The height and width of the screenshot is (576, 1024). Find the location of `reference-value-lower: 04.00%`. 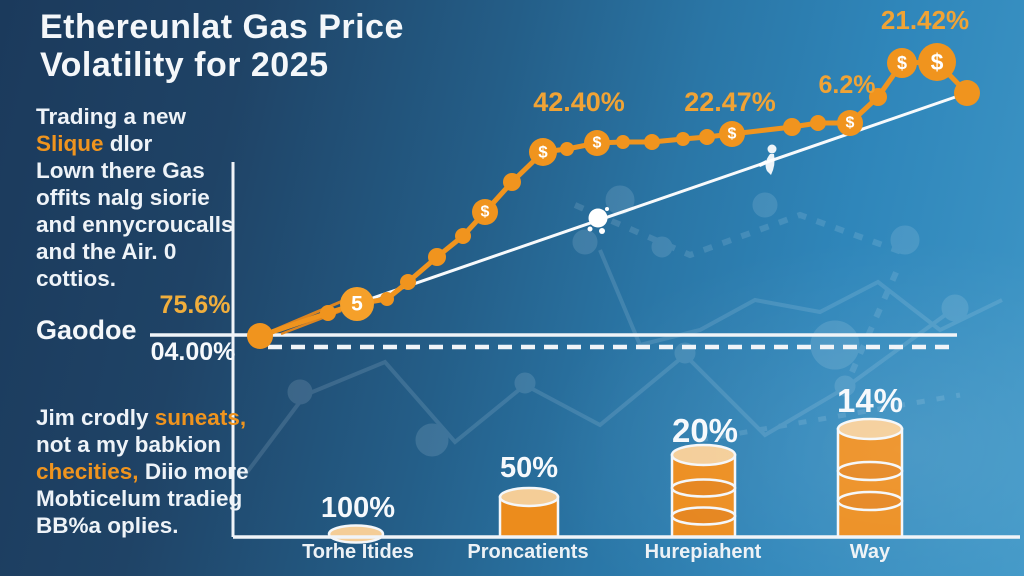

reference-value-lower: 04.00% is located at coordinates (193, 352).